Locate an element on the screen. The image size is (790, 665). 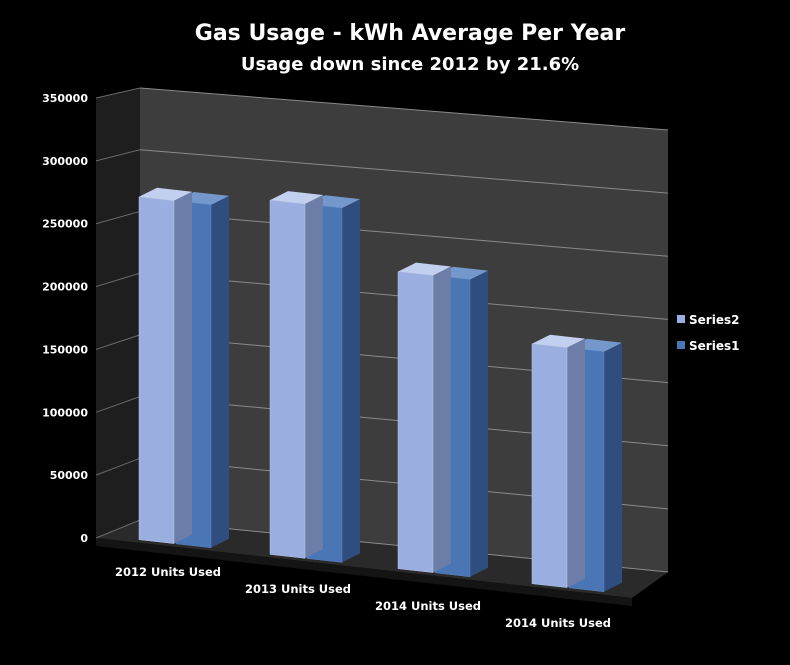
floor-edge is located at coordinates (364, 572).